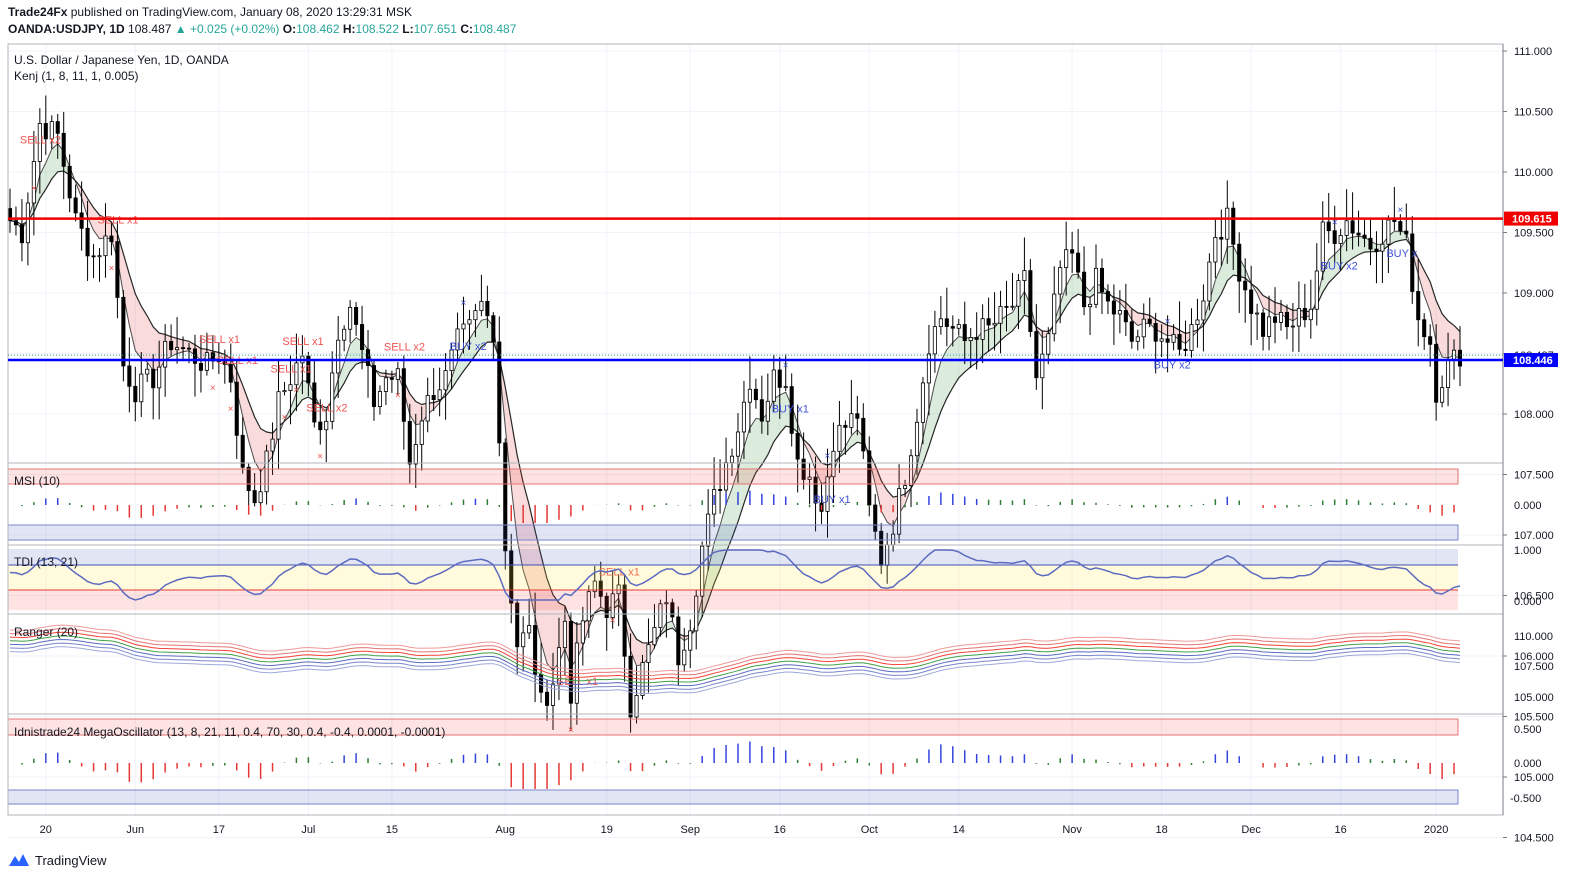  I want to click on main-title: U.S. Dollar / Japanese Yen, 1D, OANDA, so click(121, 60).